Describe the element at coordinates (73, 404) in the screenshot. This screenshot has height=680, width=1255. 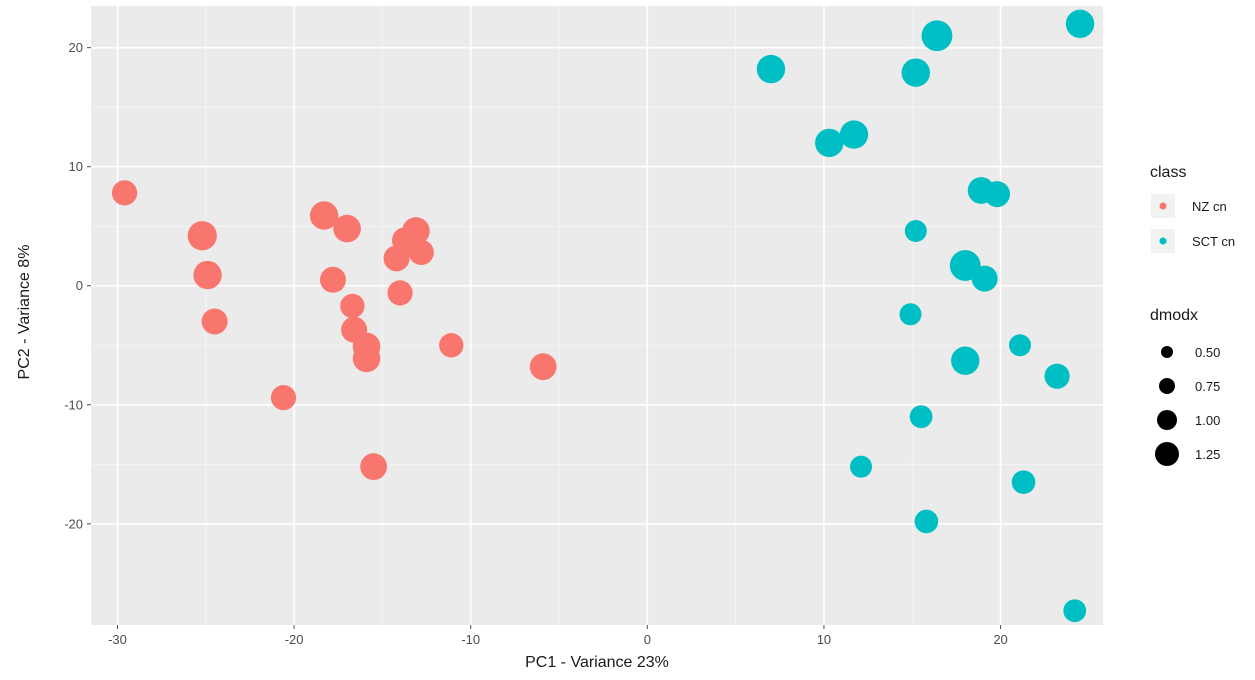
I see `y-tick-label: -10` at that location.